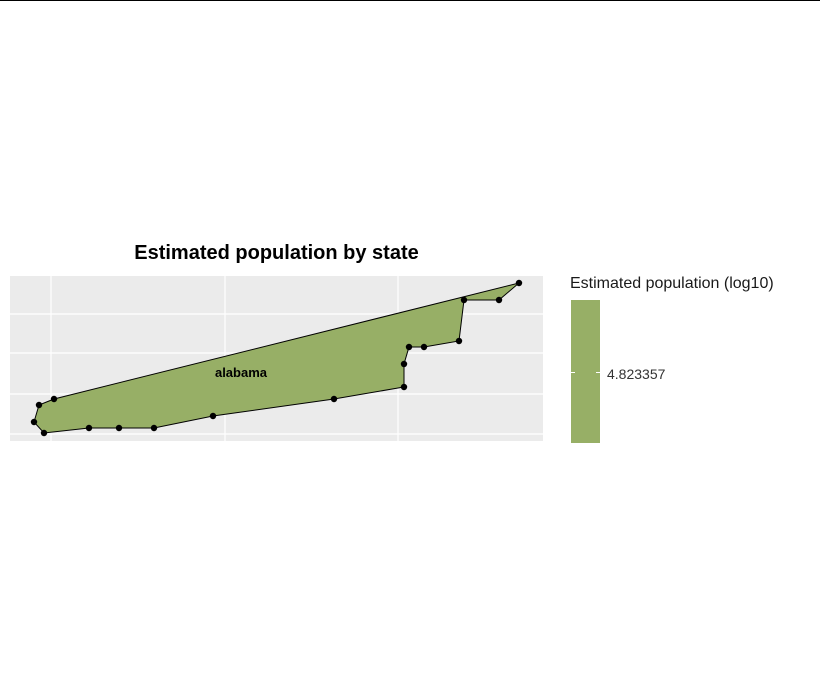  I want to click on region-label-alabama: alabama, so click(241, 372).